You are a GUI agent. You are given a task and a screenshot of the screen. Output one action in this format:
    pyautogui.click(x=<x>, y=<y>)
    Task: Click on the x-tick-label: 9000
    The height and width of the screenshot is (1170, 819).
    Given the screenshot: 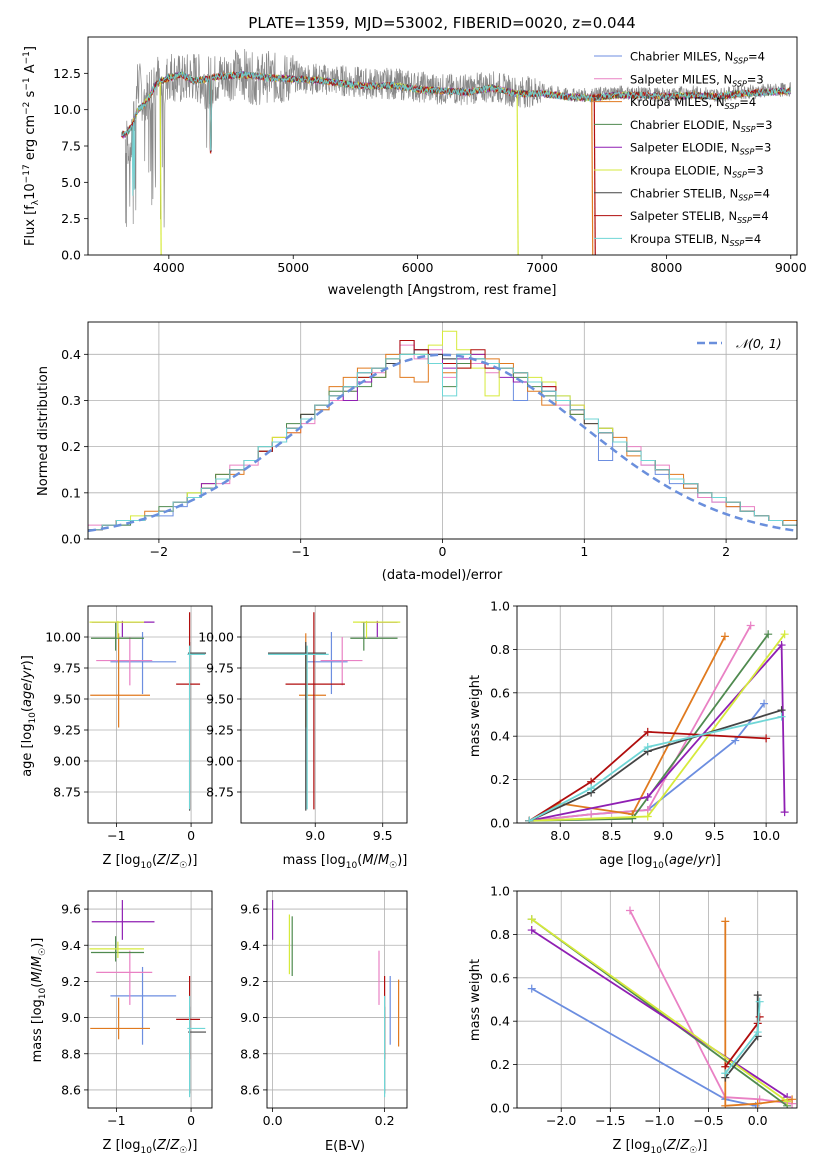 What is the action you would take?
    pyautogui.click(x=791, y=267)
    